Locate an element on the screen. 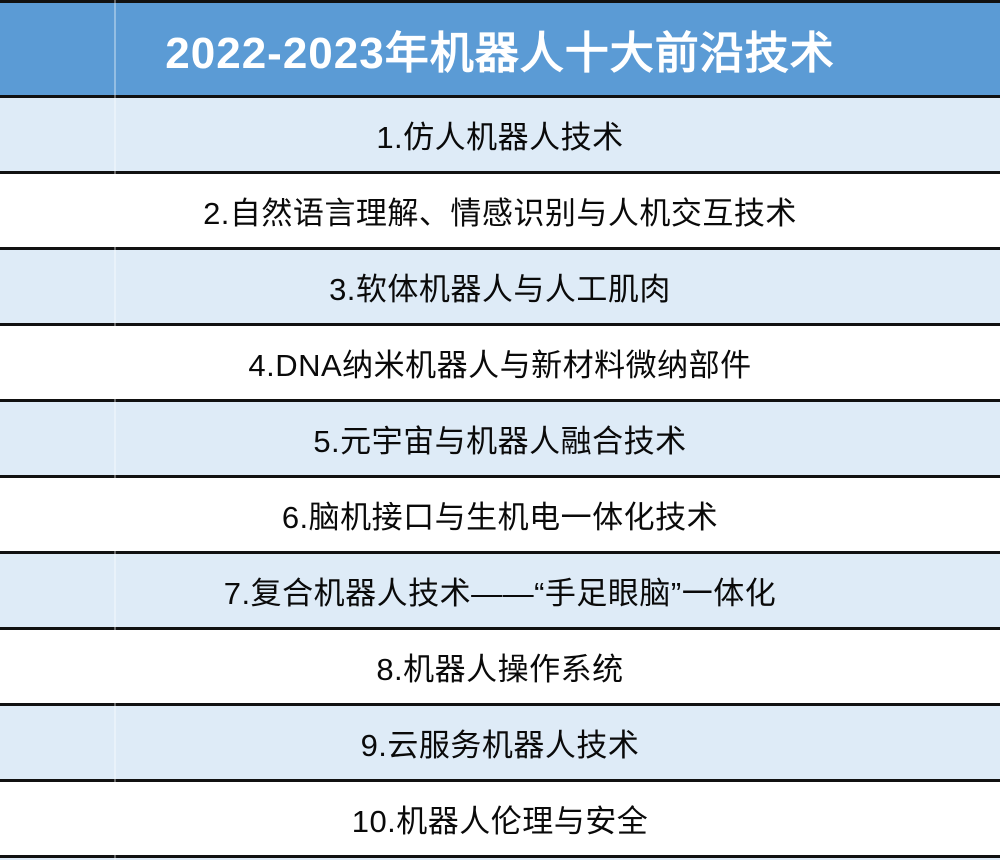 This screenshot has width=1000, height=860. row-label: 6.脑机接口与生机电一体化技术 is located at coordinates (500, 517).